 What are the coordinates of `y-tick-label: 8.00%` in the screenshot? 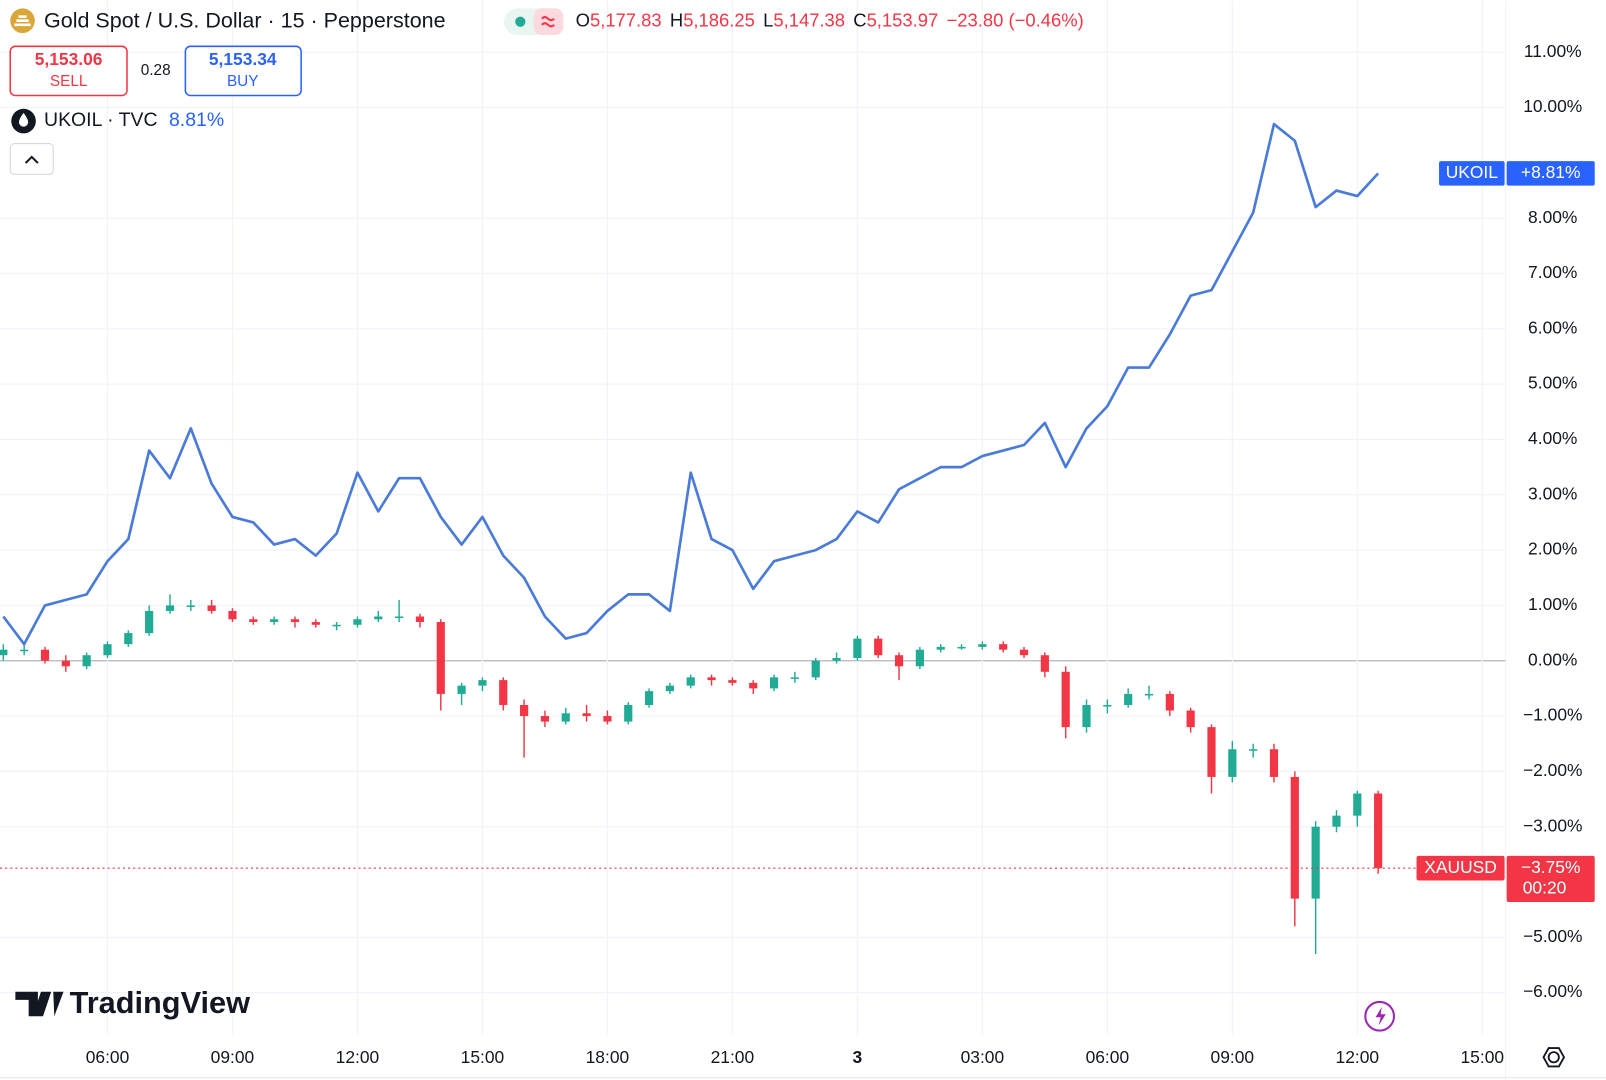 It's located at (1552, 217).